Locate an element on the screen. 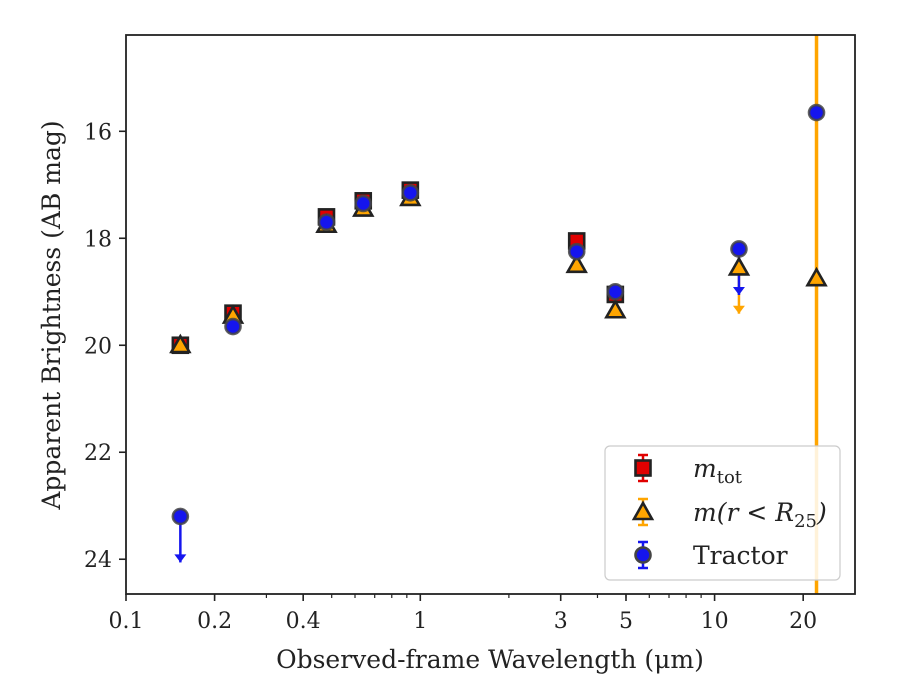 Image resolution: width=900 pixels, height=700 pixels. x-tick-label-2: 0.4 is located at coordinates (303, 621).